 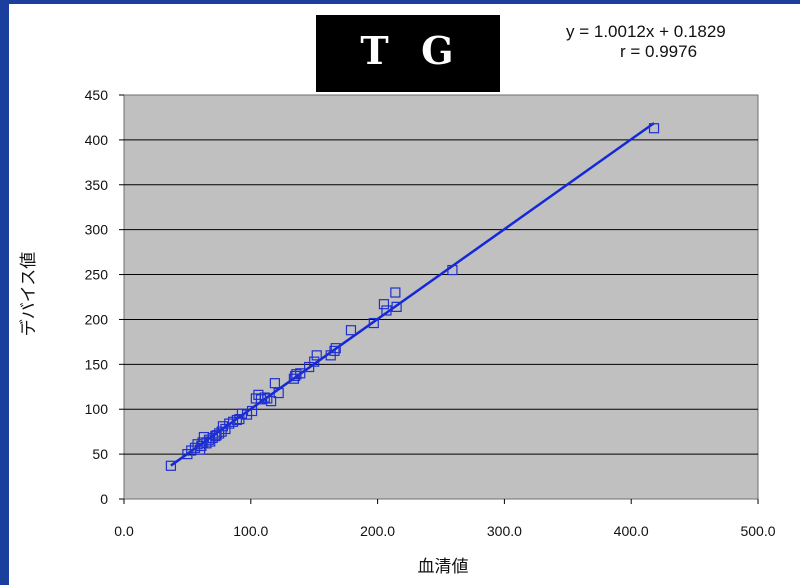 What do you see at coordinates (97, 95) in the screenshot?
I see `y-tick-label: 450` at bounding box center [97, 95].